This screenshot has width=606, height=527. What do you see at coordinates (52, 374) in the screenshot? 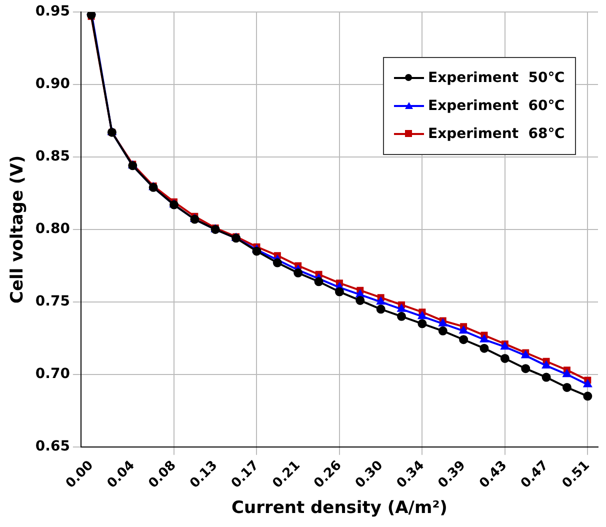
I see `y-tick-label: 0.70` at bounding box center [52, 374].